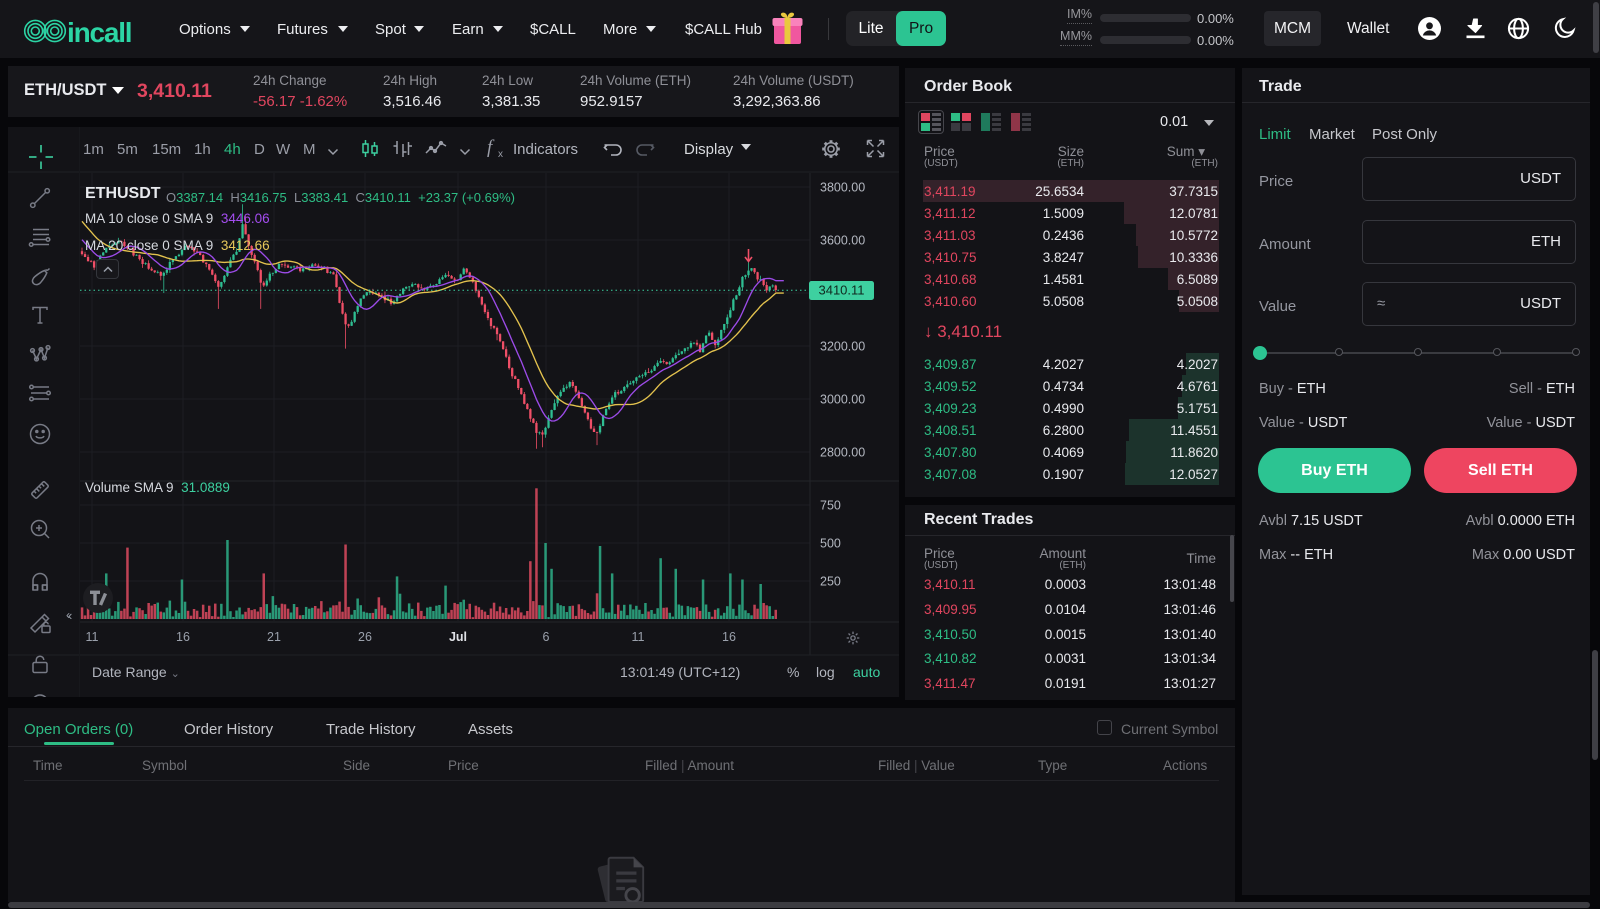 The height and width of the screenshot is (909, 1600). What do you see at coordinates (842, 453) in the screenshot?
I see `svg-text: 2800.00` at bounding box center [842, 453].